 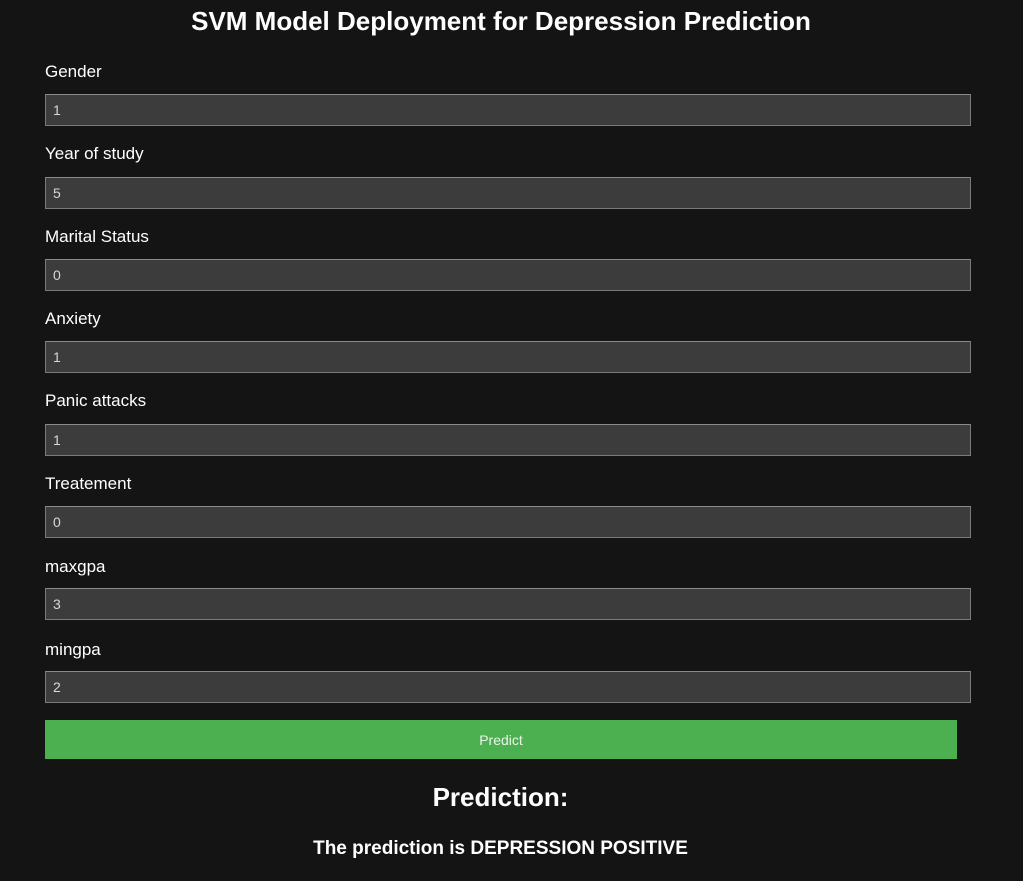 What do you see at coordinates (88, 483) in the screenshot?
I see `treatment-label: Treatement` at bounding box center [88, 483].